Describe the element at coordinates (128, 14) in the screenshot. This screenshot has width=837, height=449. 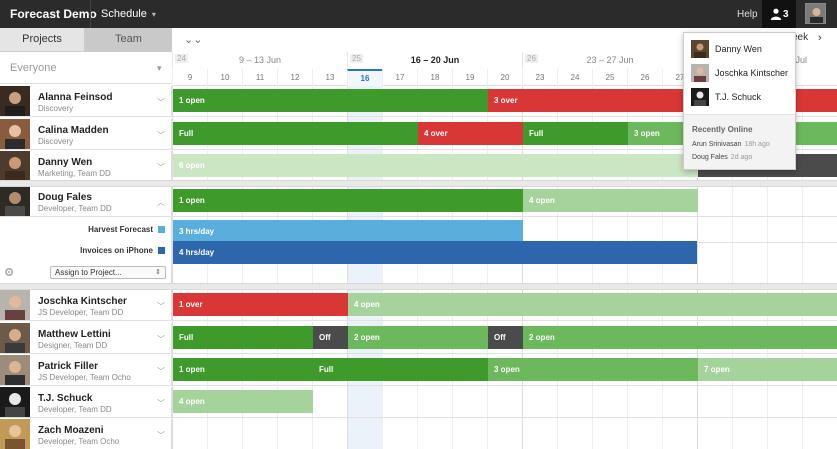
I see `schedule-menu: Schedule ▾` at that location.